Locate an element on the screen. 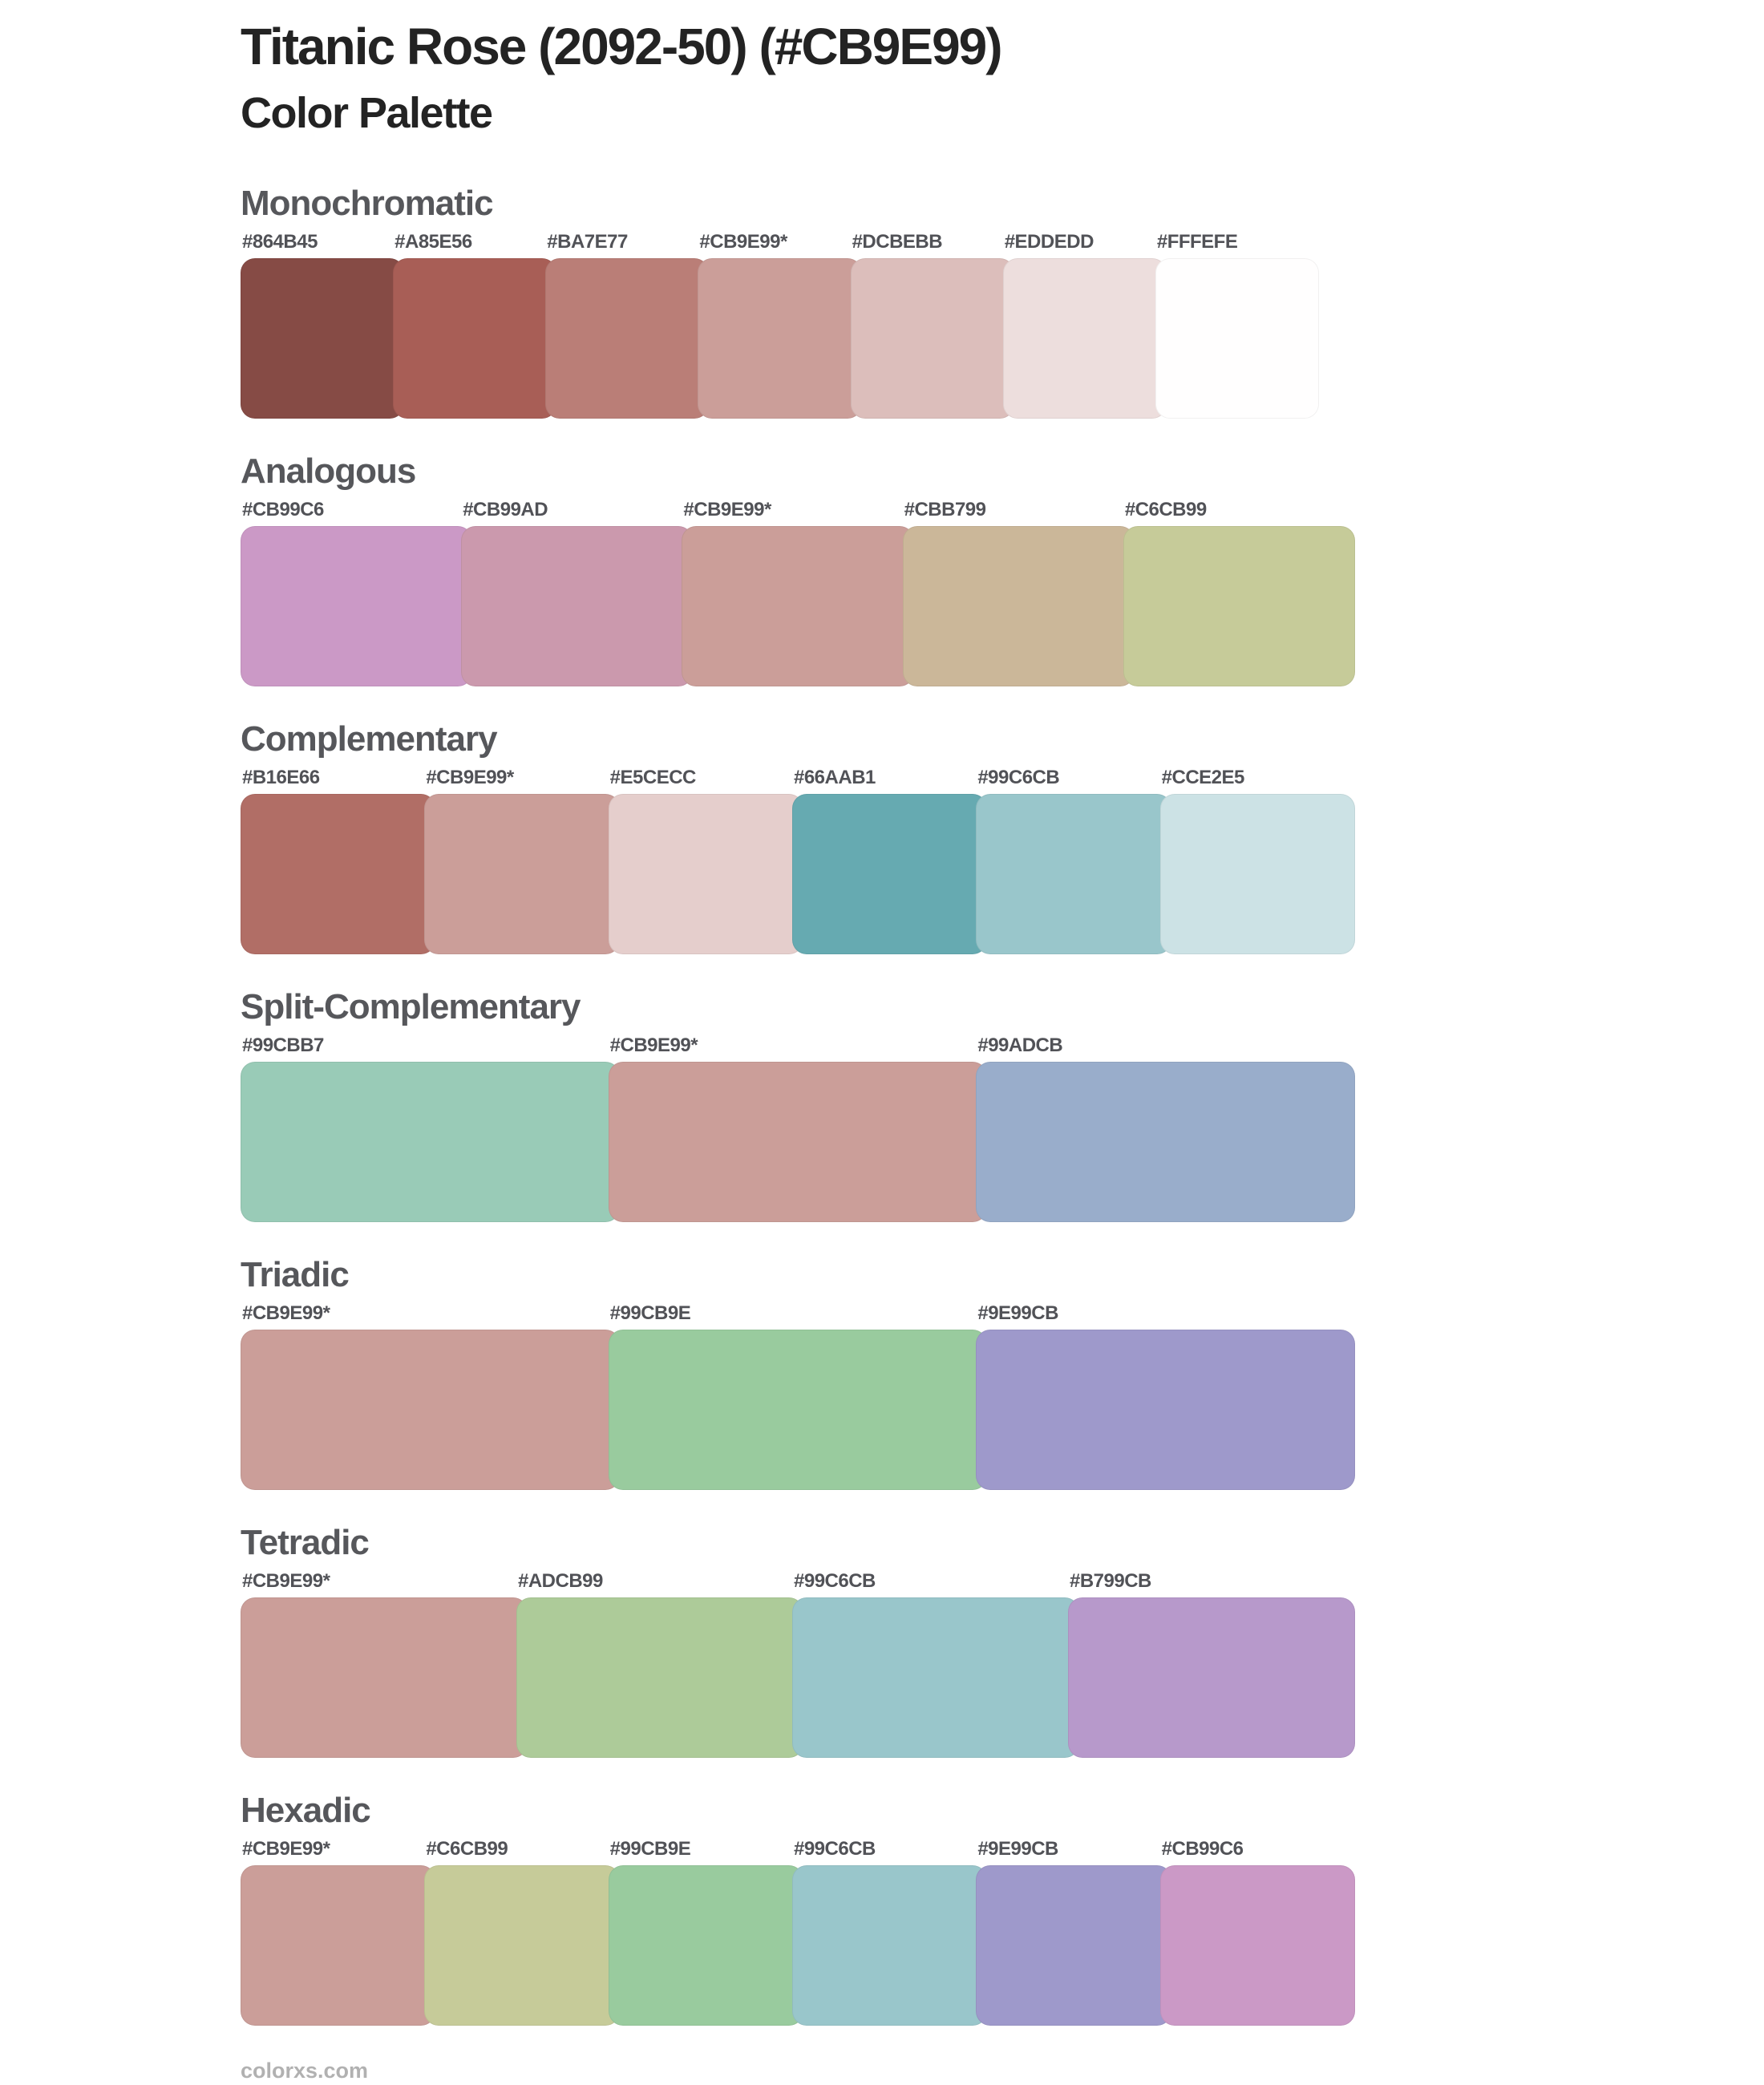 Image resolution: width=1764 pixels, height=2085 pixels. swatch-item: #9E99CB is located at coordinates (1073, 1932).